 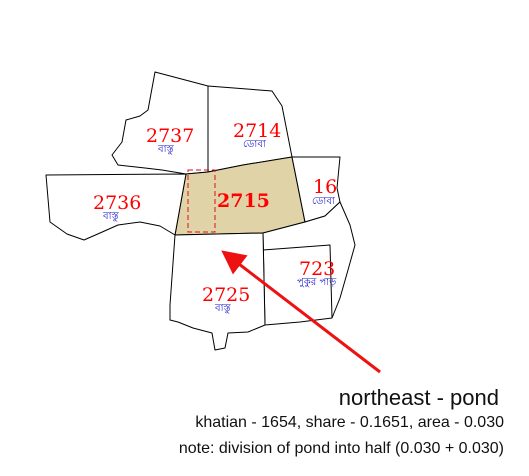 I want to click on plot-sublabel-16: ডোবা, so click(x=324, y=201).